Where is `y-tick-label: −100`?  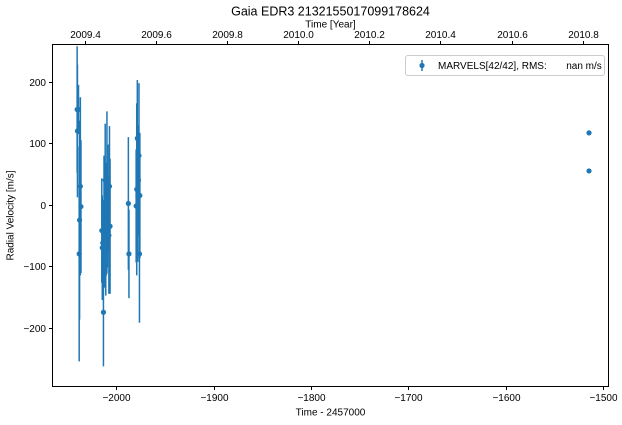 y-tick-label: −100 is located at coordinates (34, 267).